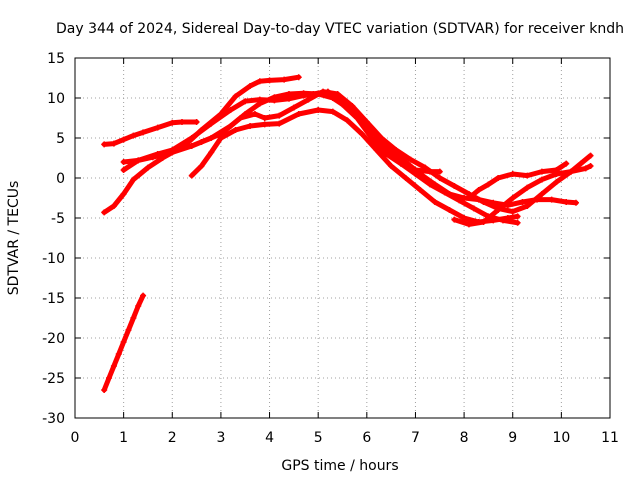  What do you see at coordinates (220, 438) in the screenshot?
I see `x-tick-label: 3` at bounding box center [220, 438].